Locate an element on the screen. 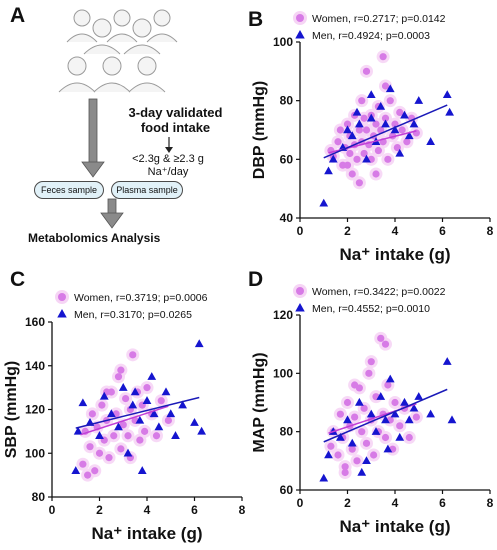 The image size is (497, 550). y-tick-label: 80 is located at coordinates (287, 432).